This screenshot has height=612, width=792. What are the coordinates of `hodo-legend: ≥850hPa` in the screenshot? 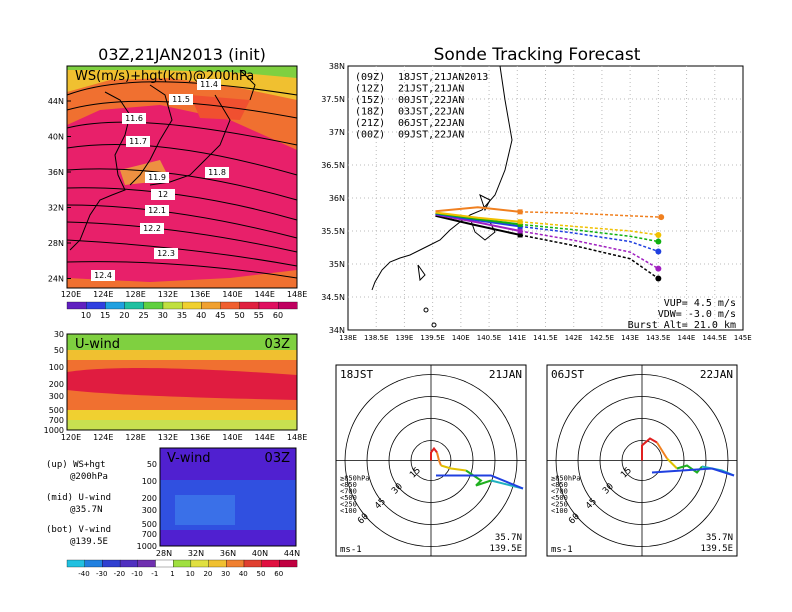 It's located at (566, 479).